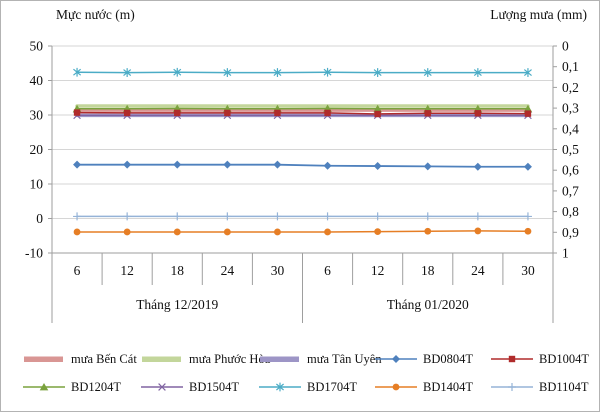  I want to click on legend-item-BD1204T: BD1204T, so click(72, 387).